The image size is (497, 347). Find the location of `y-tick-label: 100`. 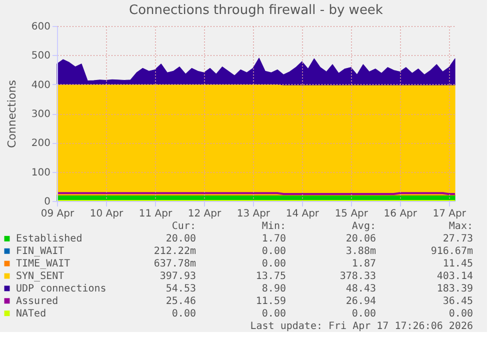

y-tick-label: 100 is located at coordinates (40, 172).